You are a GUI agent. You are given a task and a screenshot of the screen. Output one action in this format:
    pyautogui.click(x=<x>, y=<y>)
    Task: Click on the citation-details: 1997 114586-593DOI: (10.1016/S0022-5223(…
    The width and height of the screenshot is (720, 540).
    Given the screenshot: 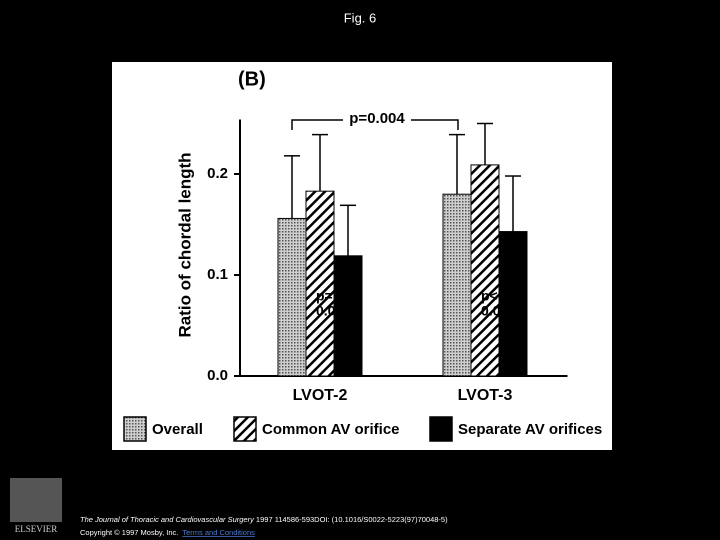 What is the action you would take?
    pyautogui.click(x=351, y=519)
    